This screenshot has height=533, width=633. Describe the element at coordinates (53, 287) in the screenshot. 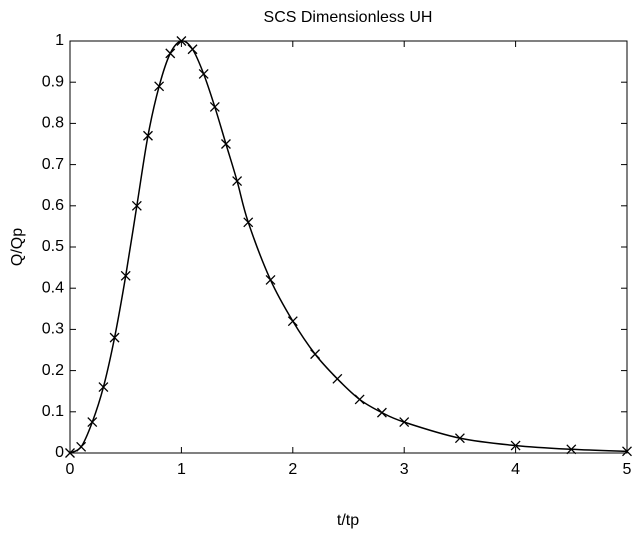

I see `y-tick-label: 0.4` at that location.